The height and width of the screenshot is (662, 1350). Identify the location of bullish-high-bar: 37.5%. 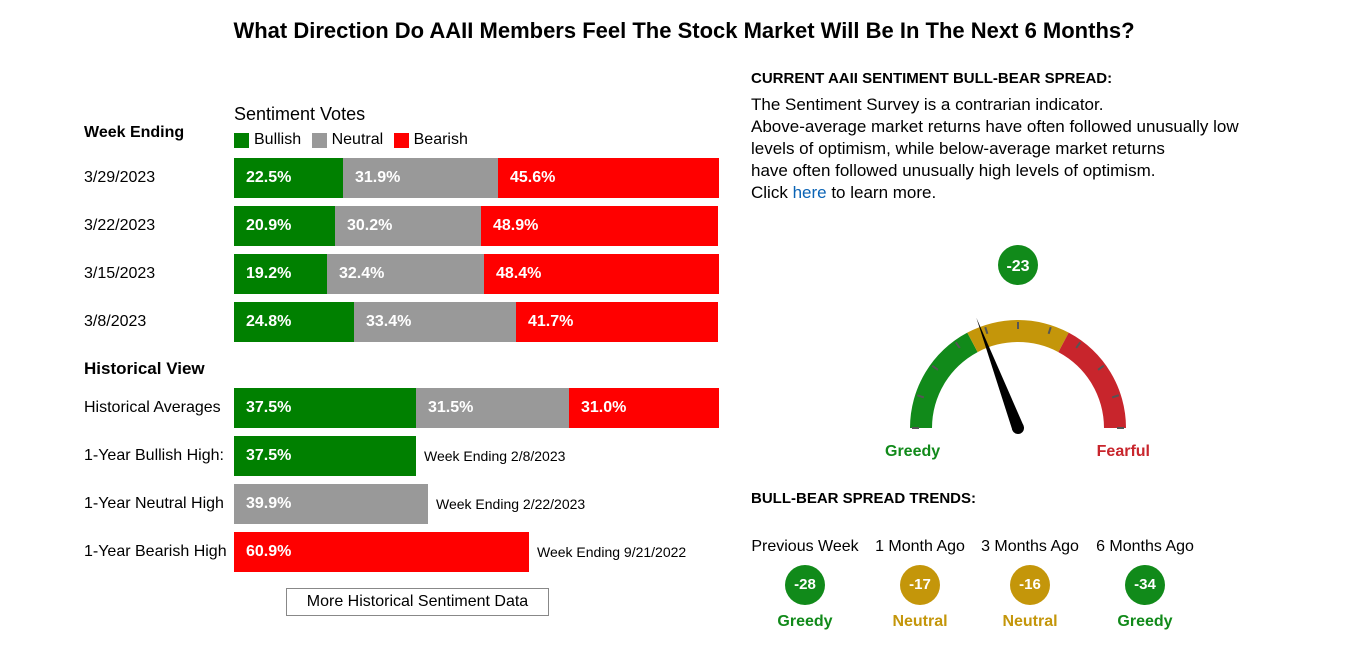
(325, 456).